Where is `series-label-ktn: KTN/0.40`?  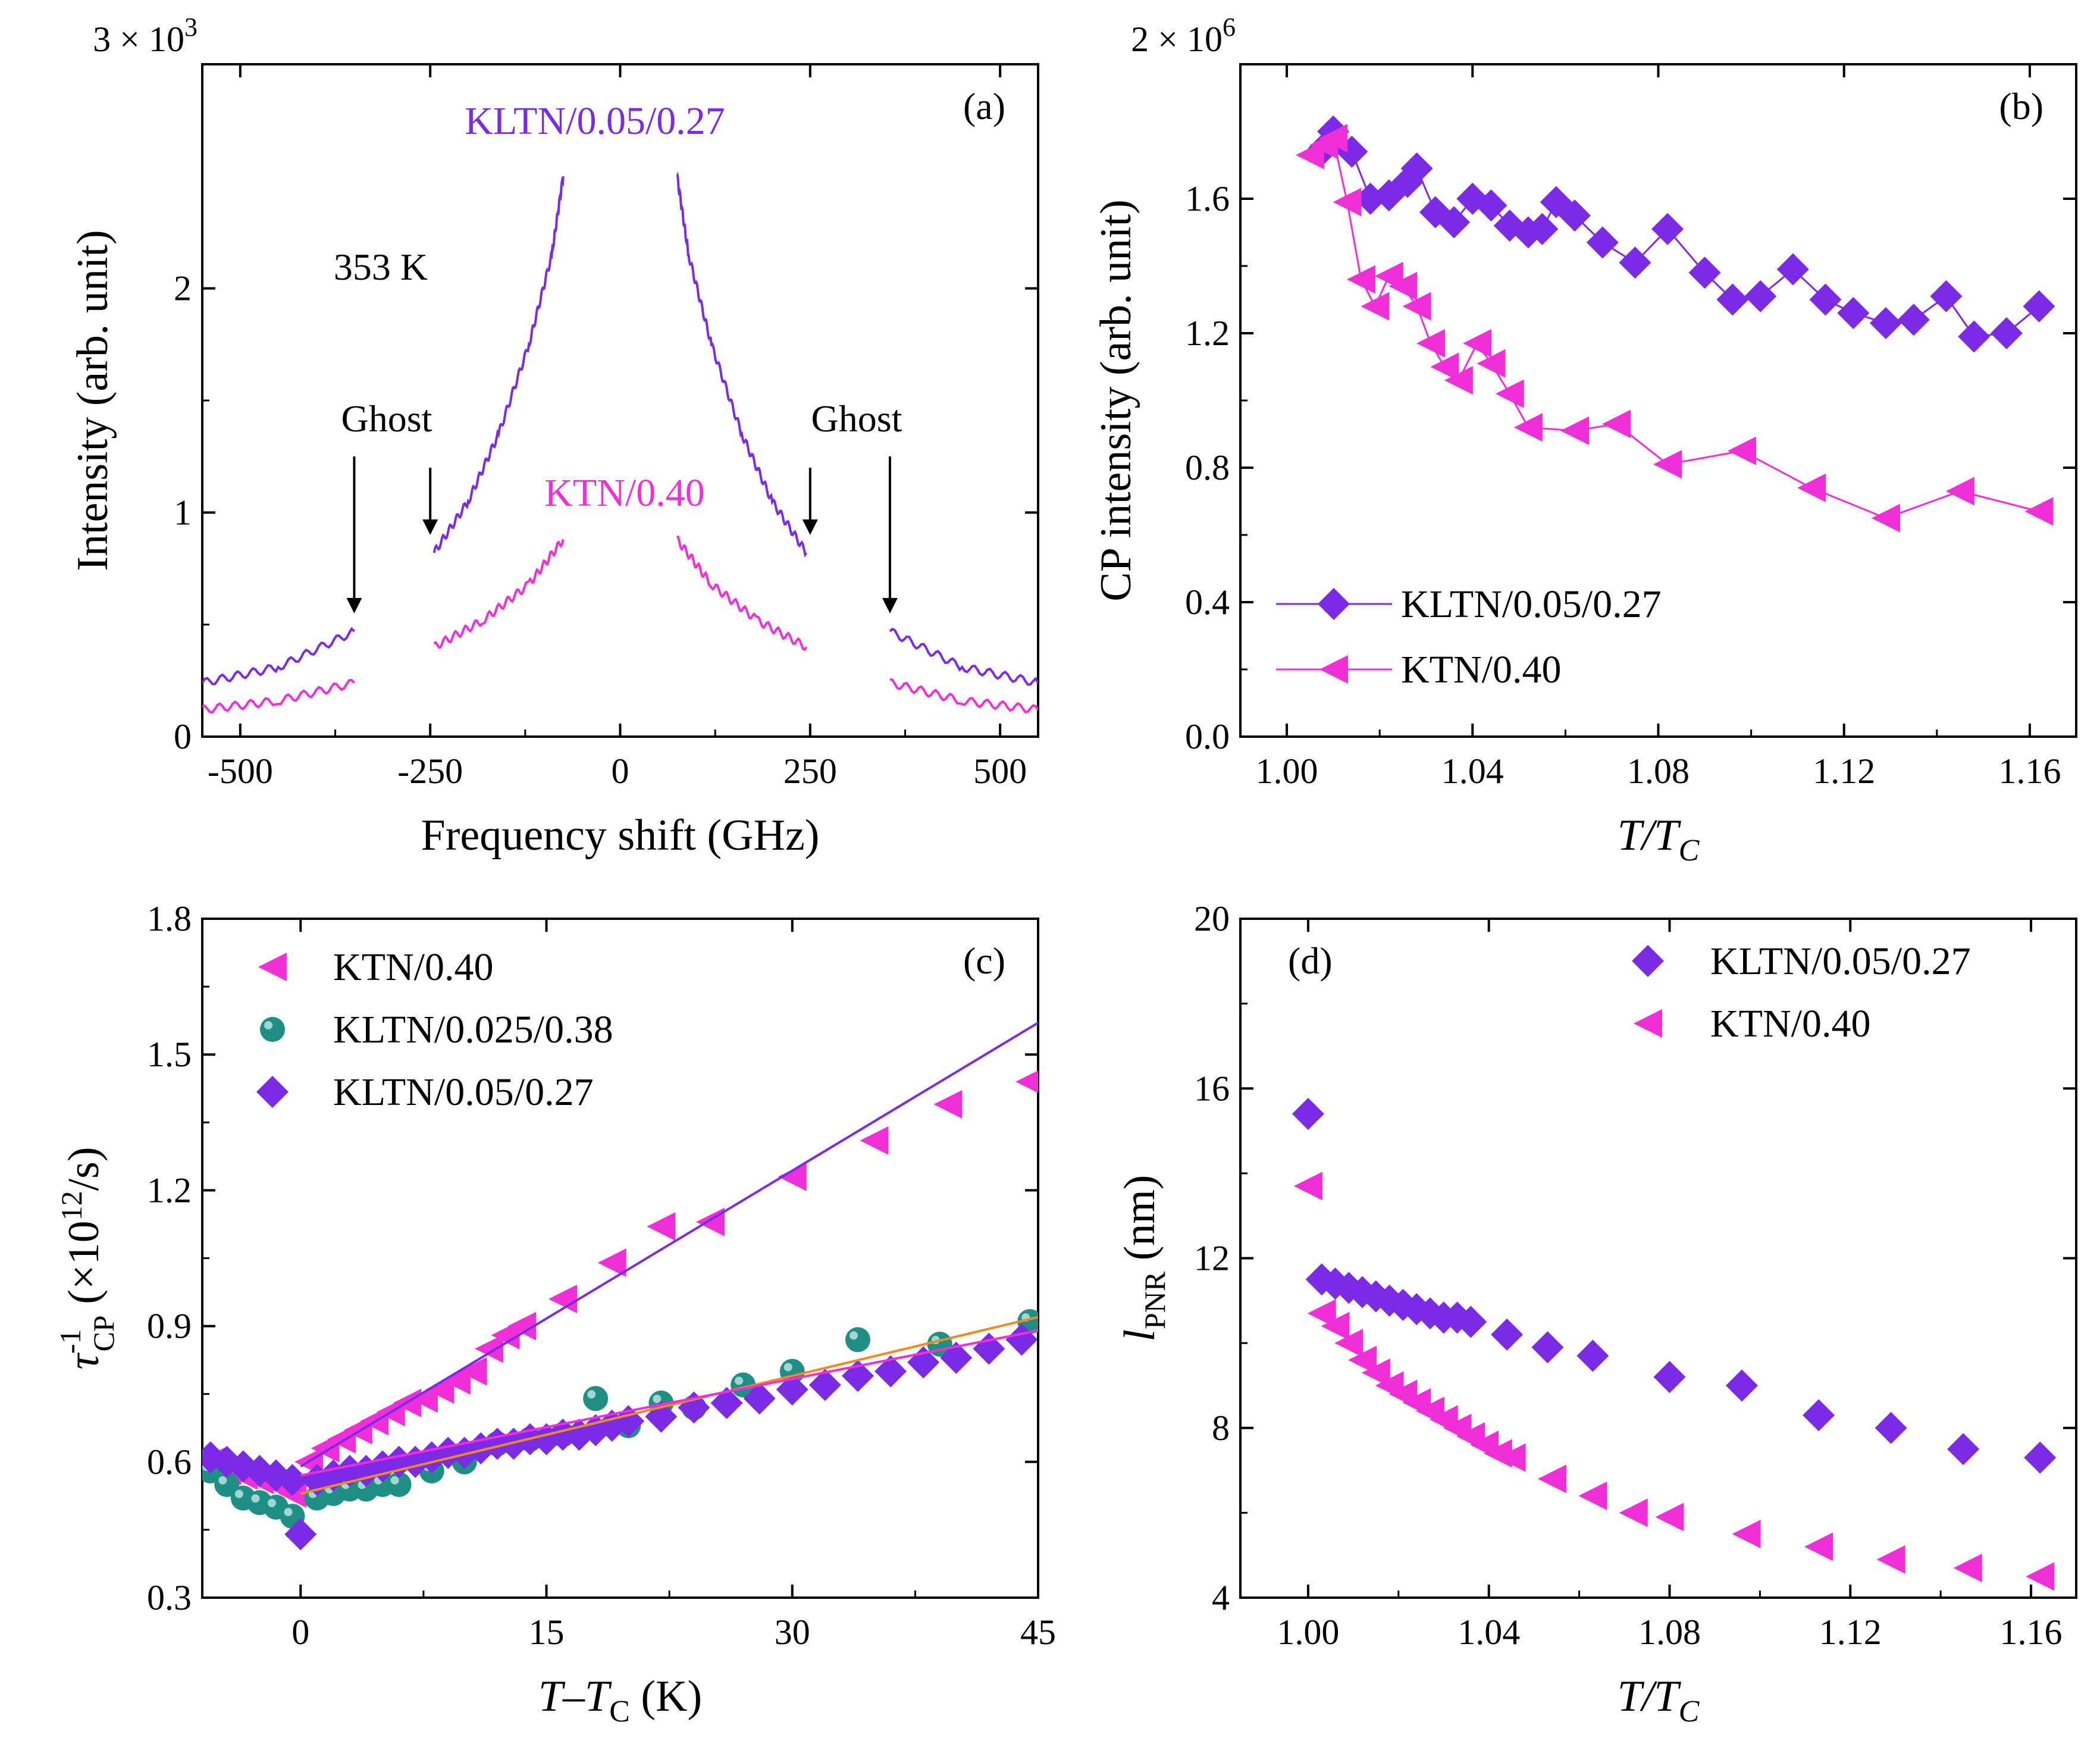 series-label-ktn: KTN/0.40 is located at coordinates (624, 493).